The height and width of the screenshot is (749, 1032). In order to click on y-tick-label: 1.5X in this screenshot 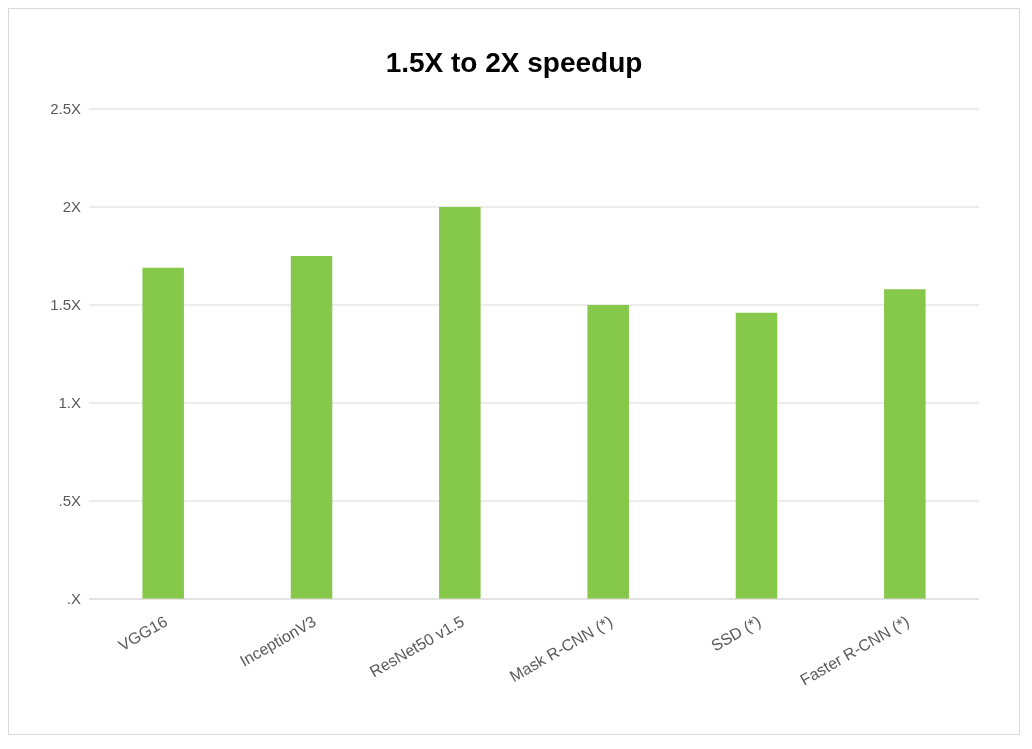, I will do `click(65, 305)`.